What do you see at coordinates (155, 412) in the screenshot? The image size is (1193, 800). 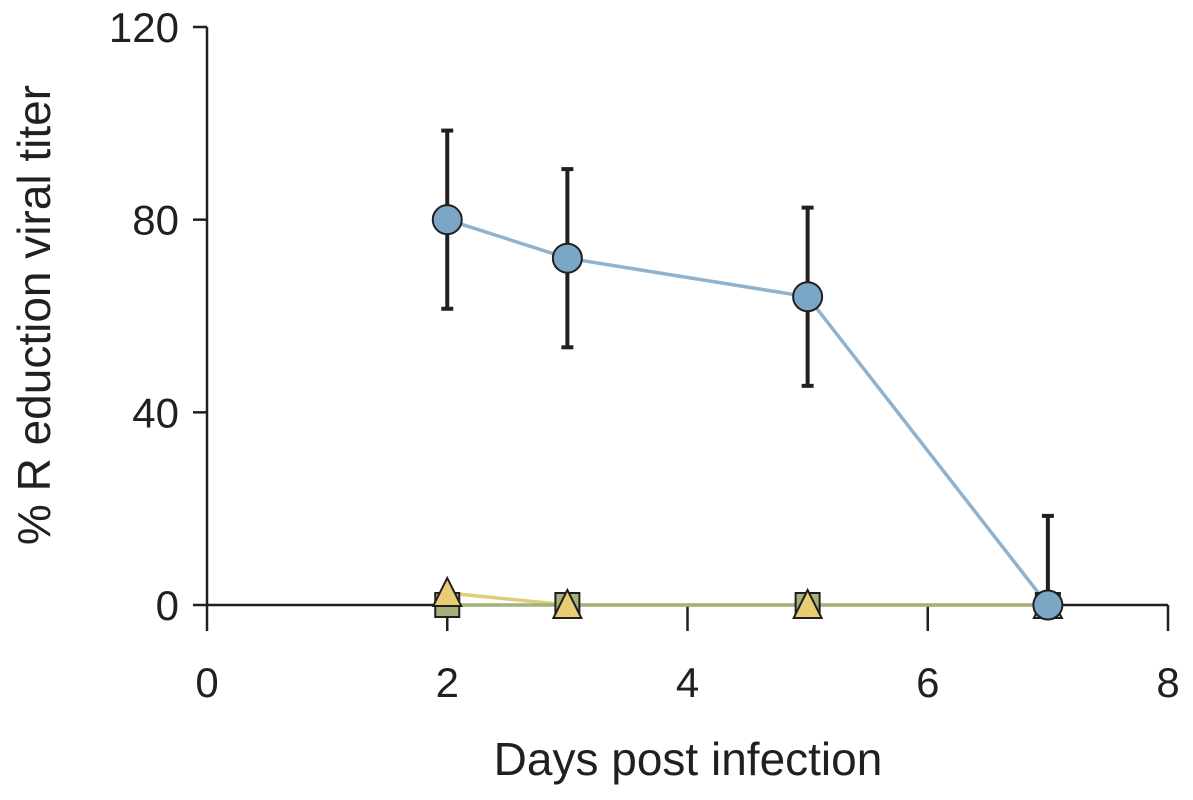 I see `y-tick-label-40: 40` at bounding box center [155, 412].